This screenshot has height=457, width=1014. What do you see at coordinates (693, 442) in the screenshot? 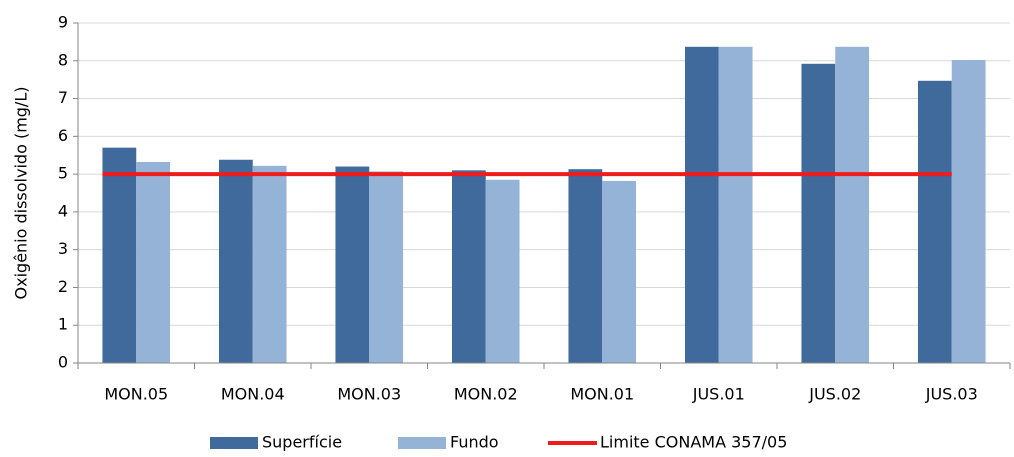
I see `legend-label: Limite CONAMA 357/05` at bounding box center [693, 442].